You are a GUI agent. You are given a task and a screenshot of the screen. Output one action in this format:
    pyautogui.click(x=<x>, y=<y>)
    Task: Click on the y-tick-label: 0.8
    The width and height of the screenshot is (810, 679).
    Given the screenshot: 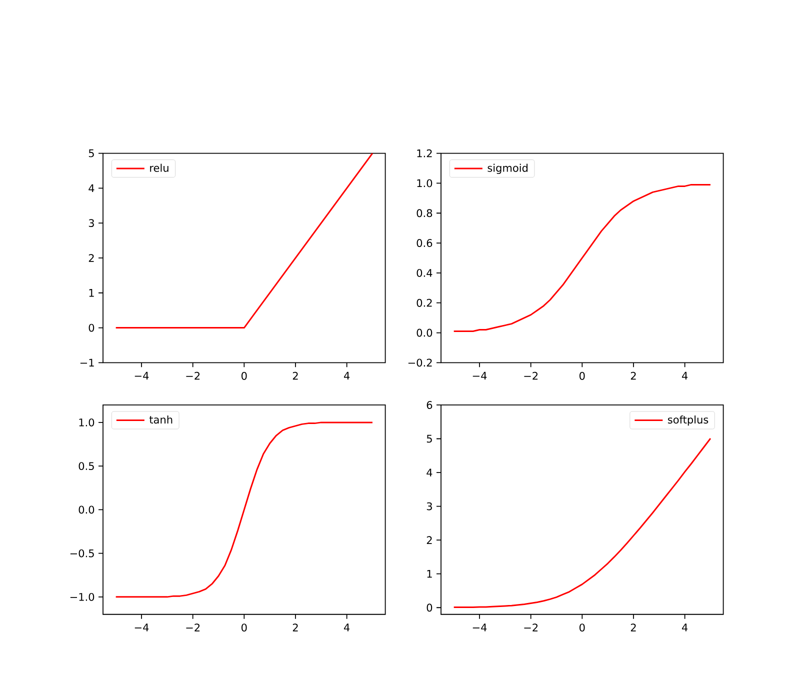 What is the action you would take?
    pyautogui.click(x=424, y=213)
    